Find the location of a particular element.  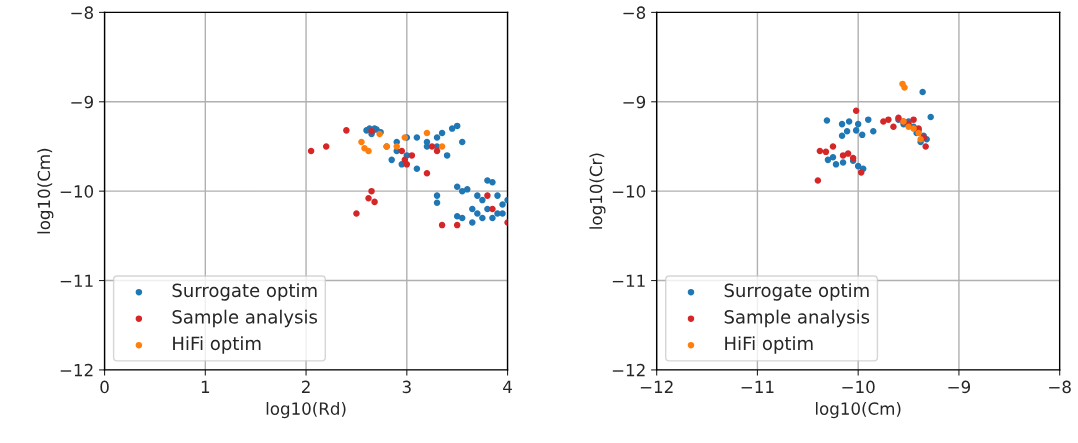

x-tick-label: 4 is located at coordinates (507, 386).